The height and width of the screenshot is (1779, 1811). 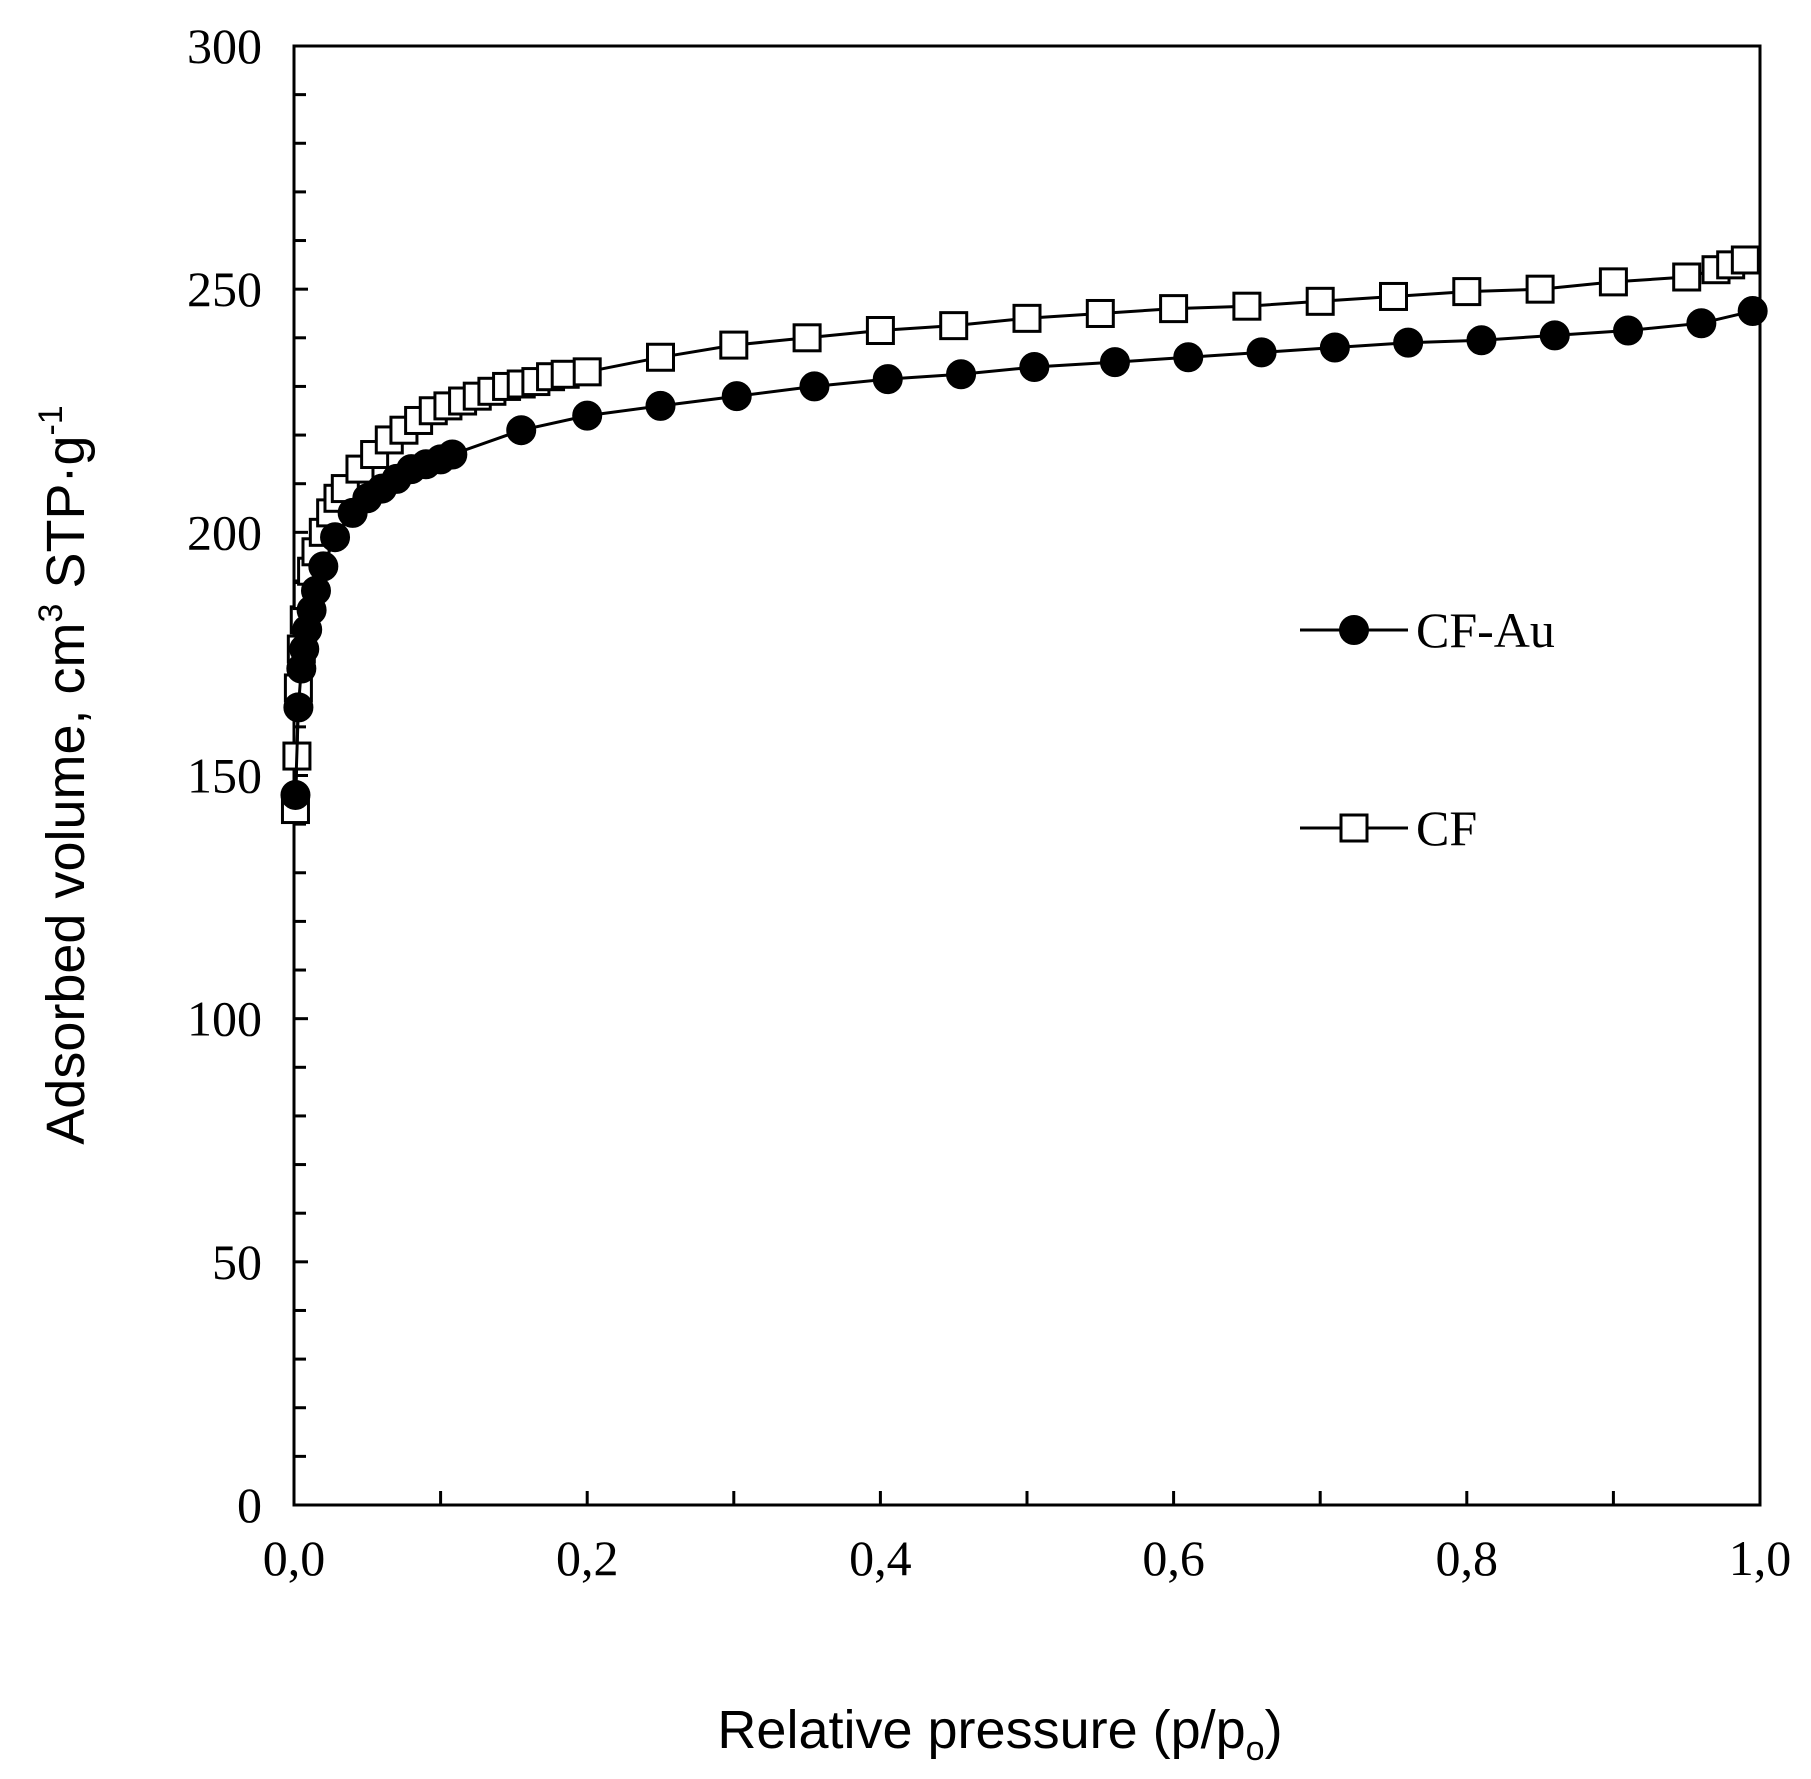 I want to click on legend-label: CF, so click(x=1446, y=828).